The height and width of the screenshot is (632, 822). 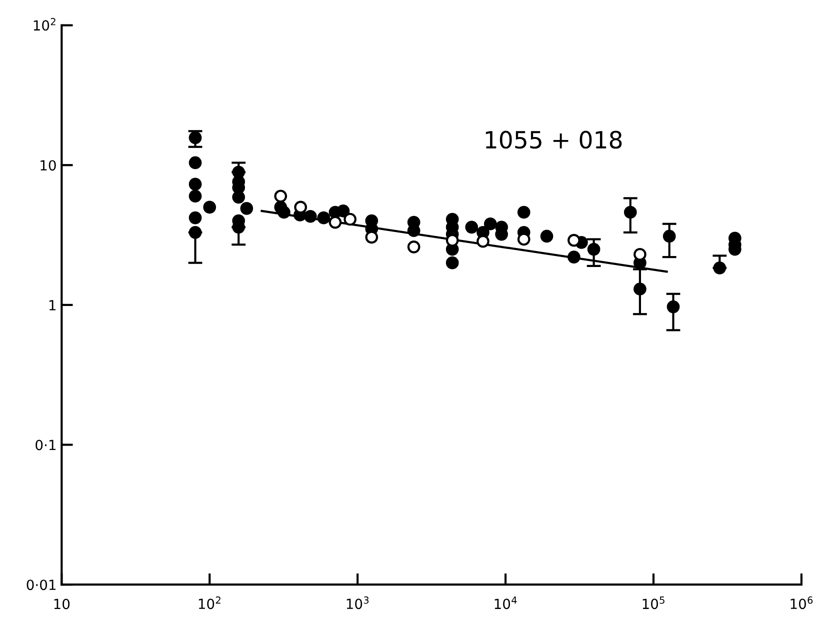 I want to click on x-tick-label: 10$^{2}$, so click(x=209, y=603).